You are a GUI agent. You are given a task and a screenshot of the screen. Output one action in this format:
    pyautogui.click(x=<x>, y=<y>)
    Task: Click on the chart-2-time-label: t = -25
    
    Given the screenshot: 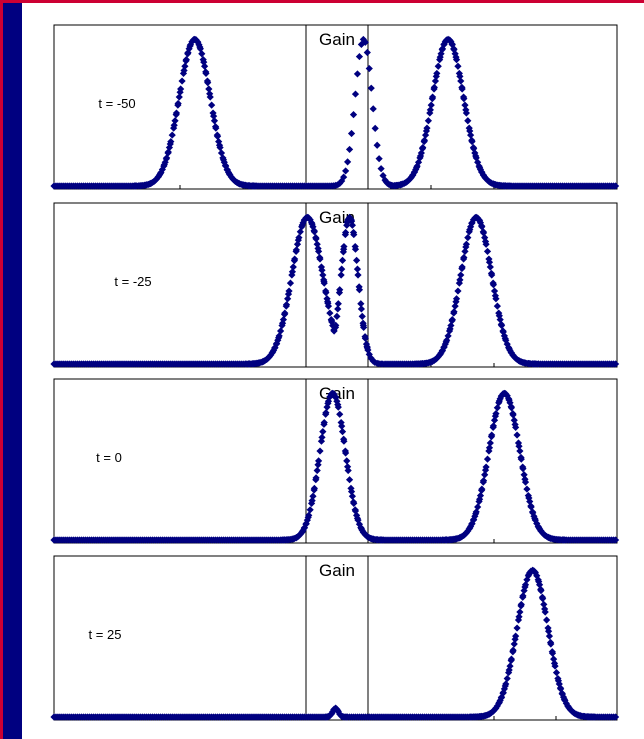 What is the action you would take?
    pyautogui.click(x=132, y=281)
    